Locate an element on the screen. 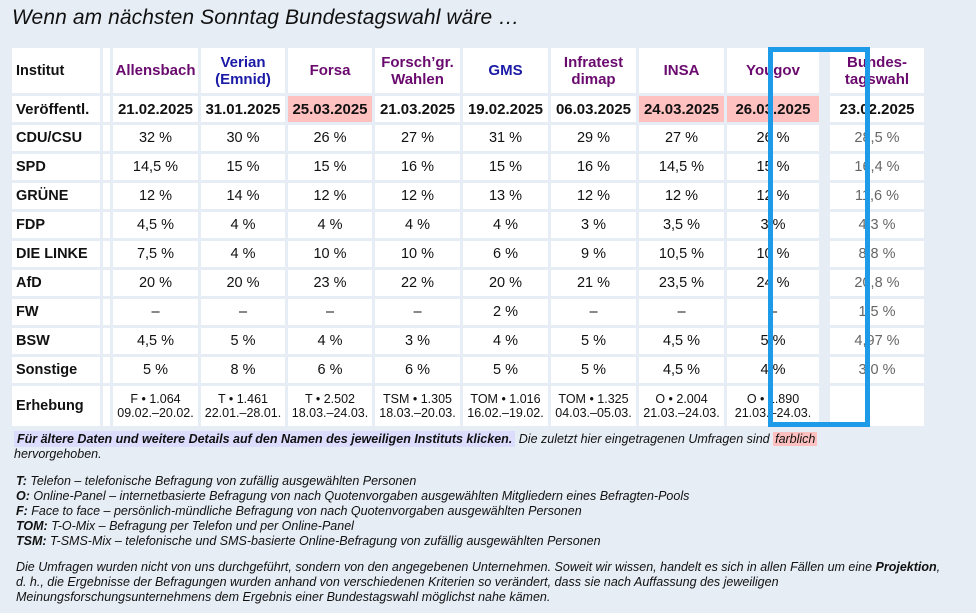  publication-date: 06.03.2025 is located at coordinates (593, 109).